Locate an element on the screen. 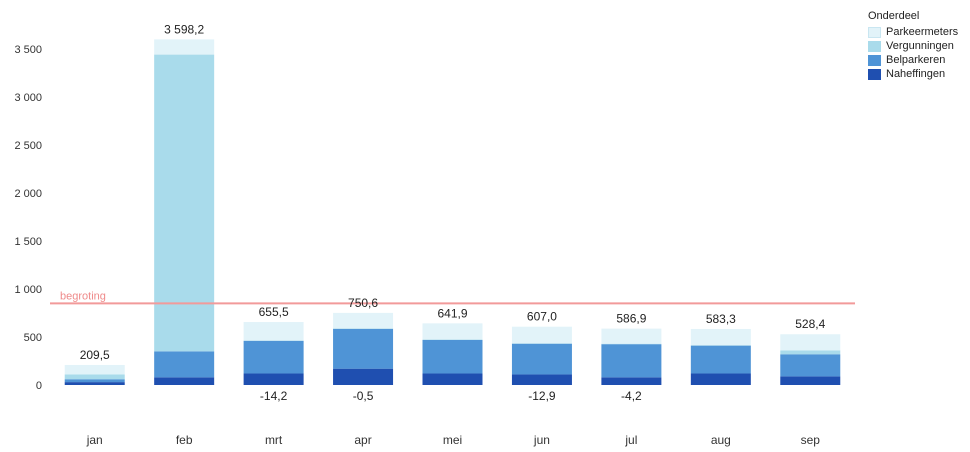  legend-swatch-naheffingen is located at coordinates (874, 74).